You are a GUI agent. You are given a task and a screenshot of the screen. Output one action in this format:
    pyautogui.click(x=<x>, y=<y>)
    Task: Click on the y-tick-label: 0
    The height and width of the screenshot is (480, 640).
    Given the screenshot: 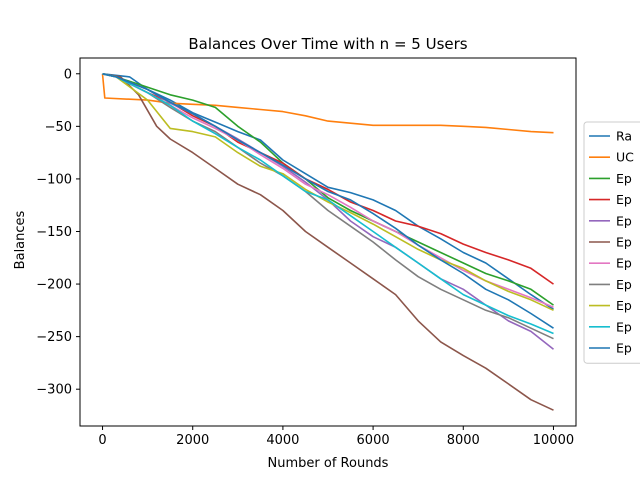 What is the action you would take?
    pyautogui.click(x=68, y=74)
    